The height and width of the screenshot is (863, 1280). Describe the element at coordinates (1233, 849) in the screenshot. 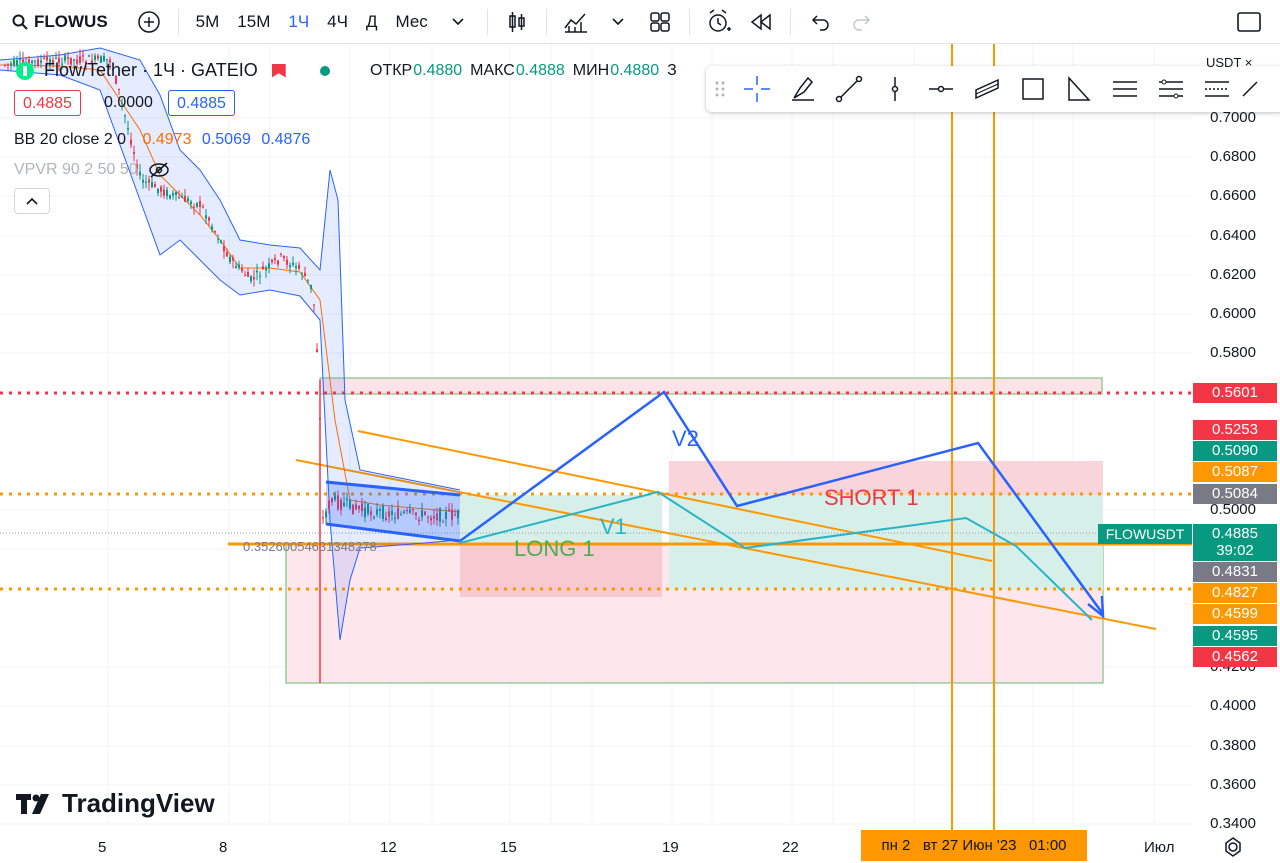

I see `settings-button` at that location.